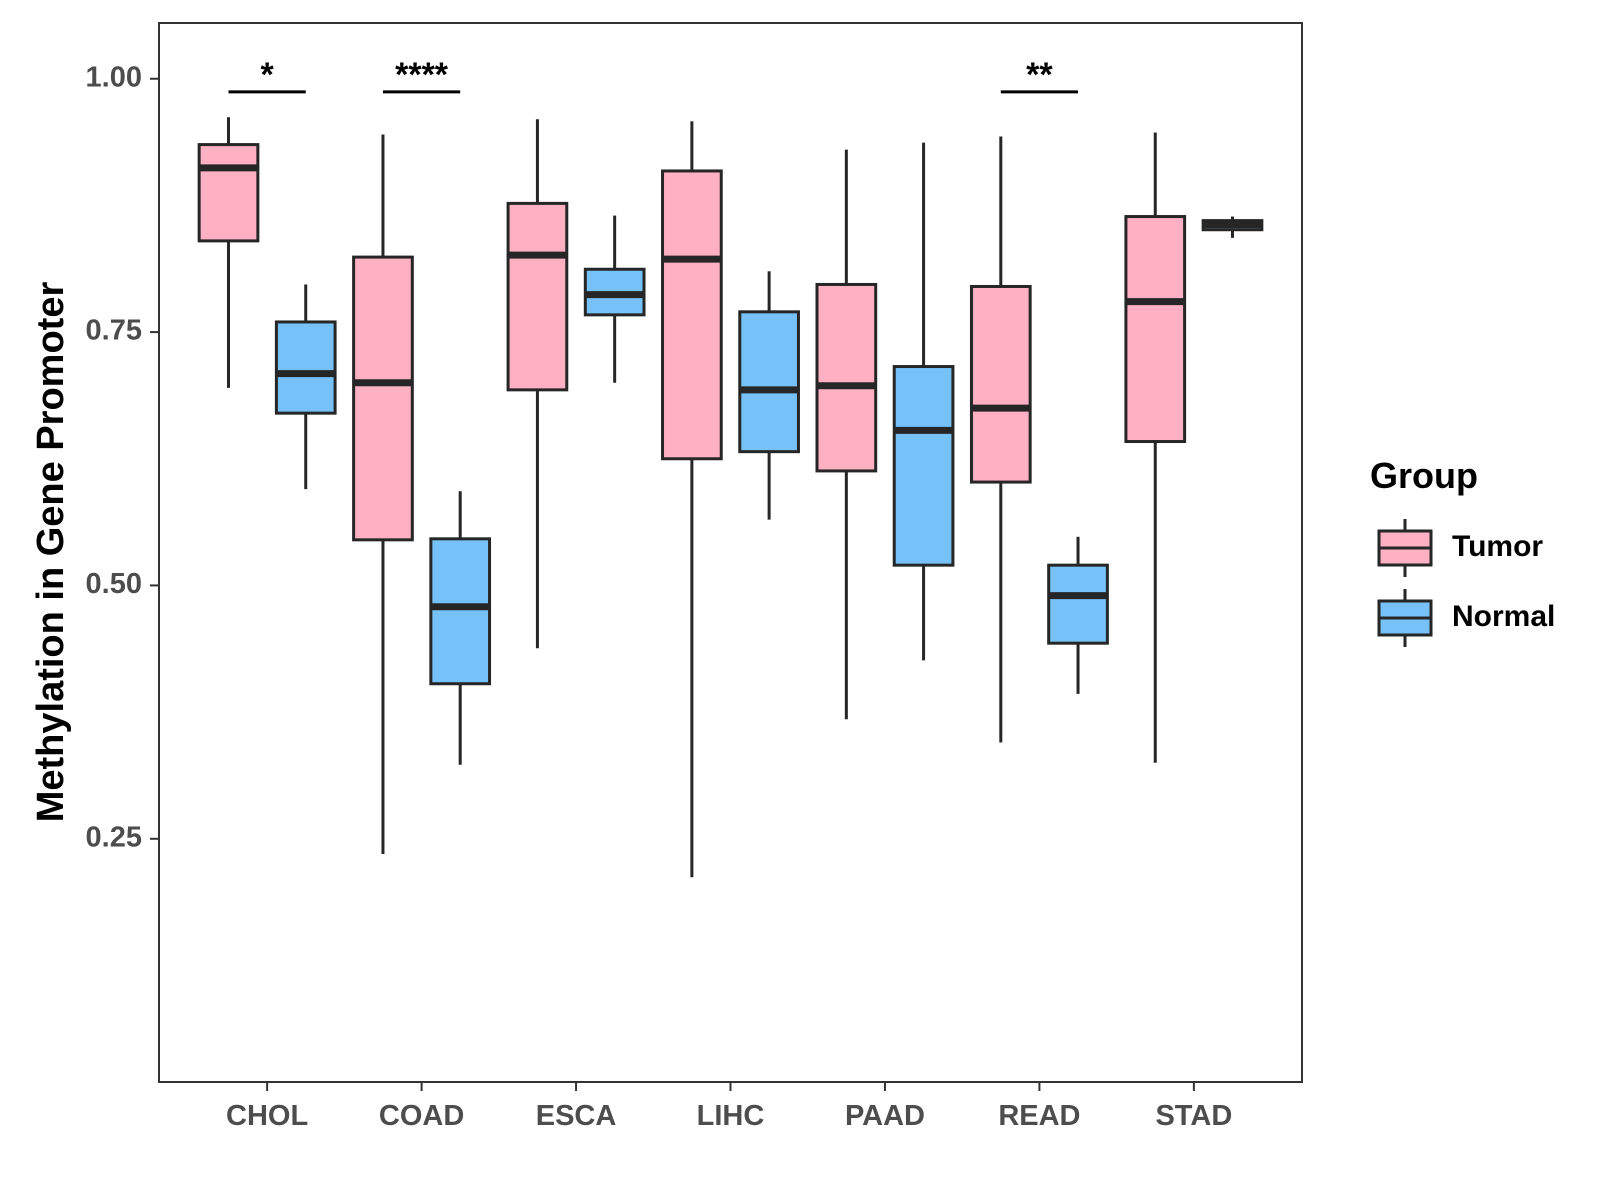  Describe the element at coordinates (1232, 227) in the screenshot. I see `box-normal-stad` at that location.